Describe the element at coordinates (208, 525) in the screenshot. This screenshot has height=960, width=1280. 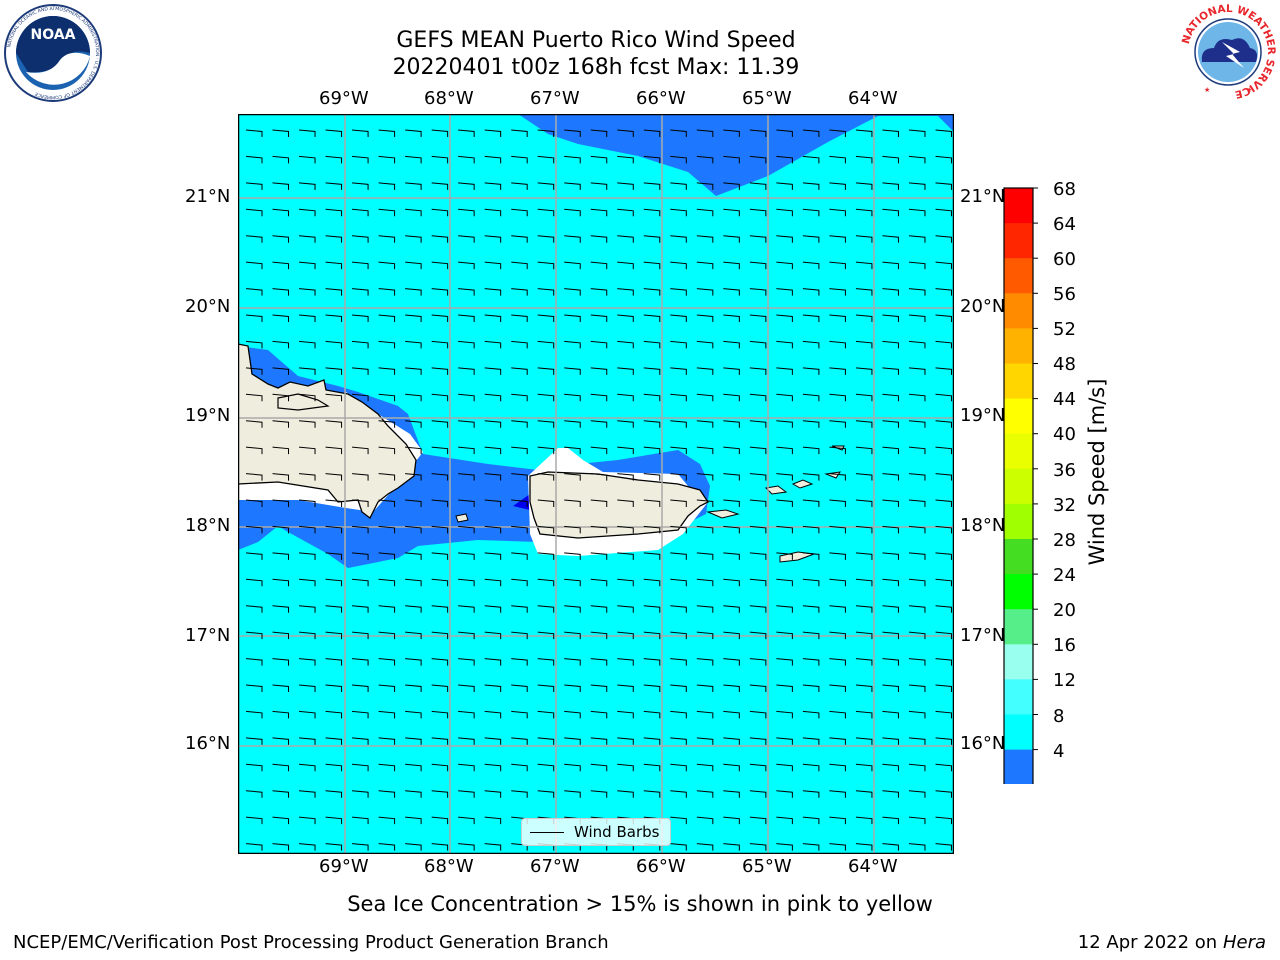
I see `lat-label-left-18n: 18°N` at that location.